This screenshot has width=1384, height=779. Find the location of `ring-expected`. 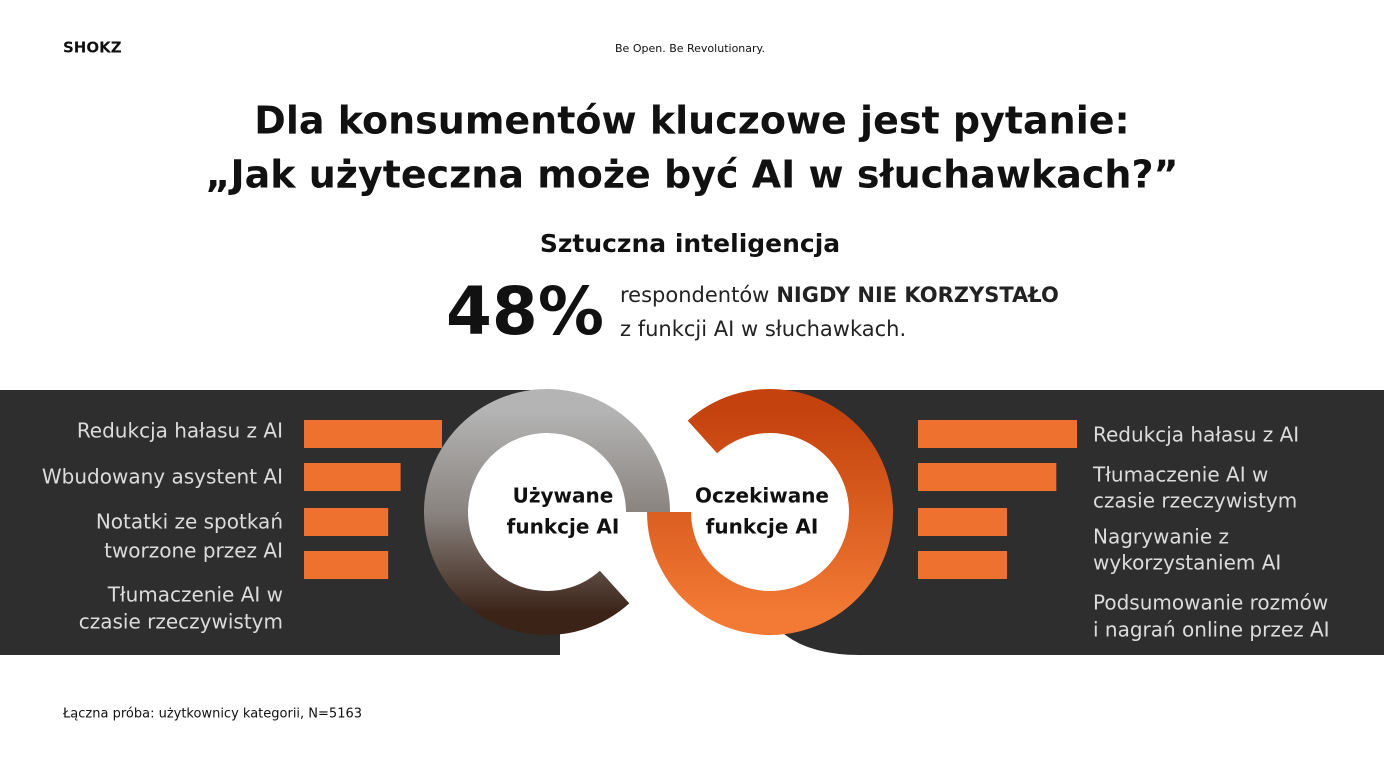

ring-expected is located at coordinates (770, 512).